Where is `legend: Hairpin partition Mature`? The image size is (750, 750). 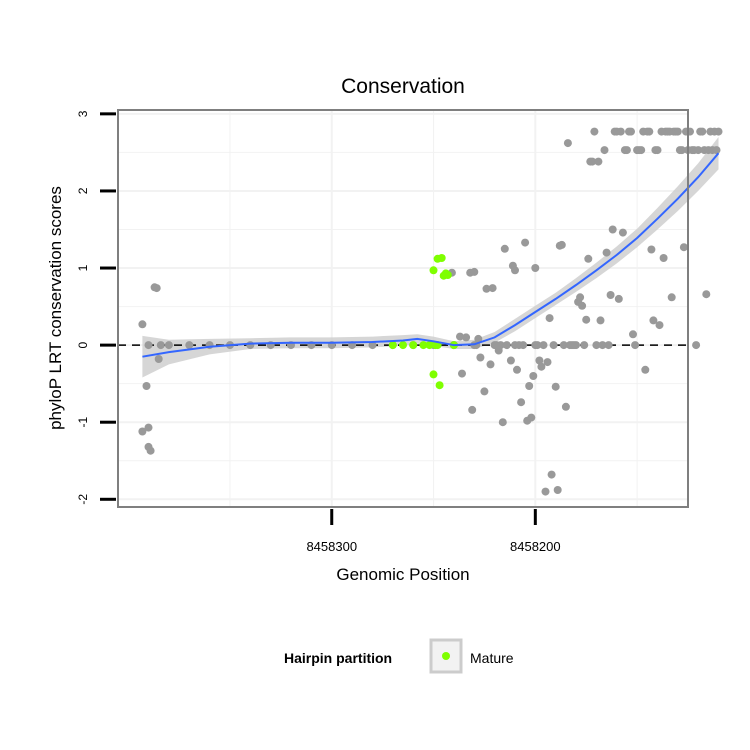
legend: Hairpin partition Mature is located at coordinates (399, 656).